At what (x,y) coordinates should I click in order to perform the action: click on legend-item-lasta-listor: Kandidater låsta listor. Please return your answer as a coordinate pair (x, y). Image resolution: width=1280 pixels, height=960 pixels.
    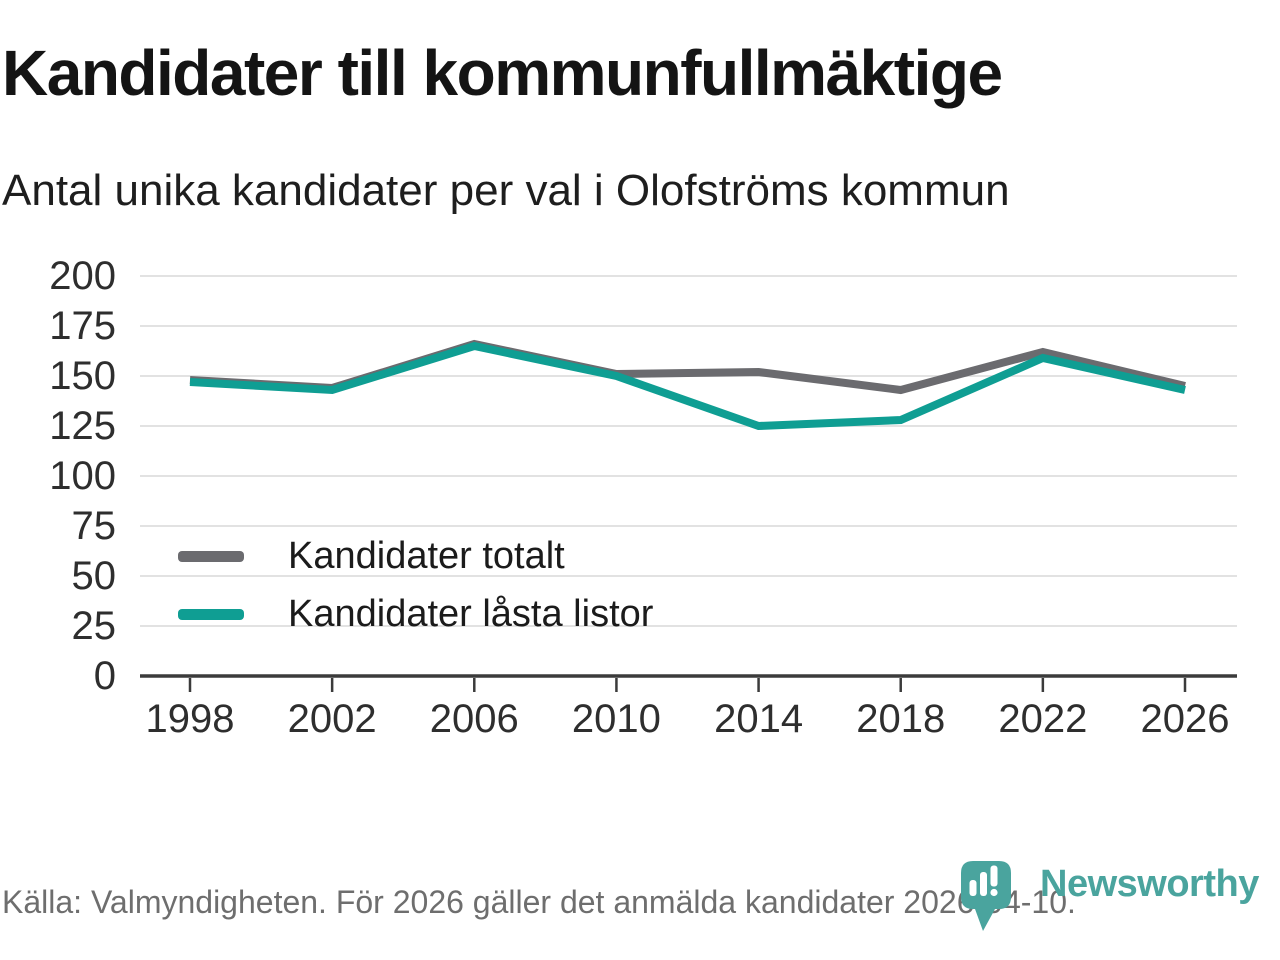
    Looking at the image, I should click on (416, 613).